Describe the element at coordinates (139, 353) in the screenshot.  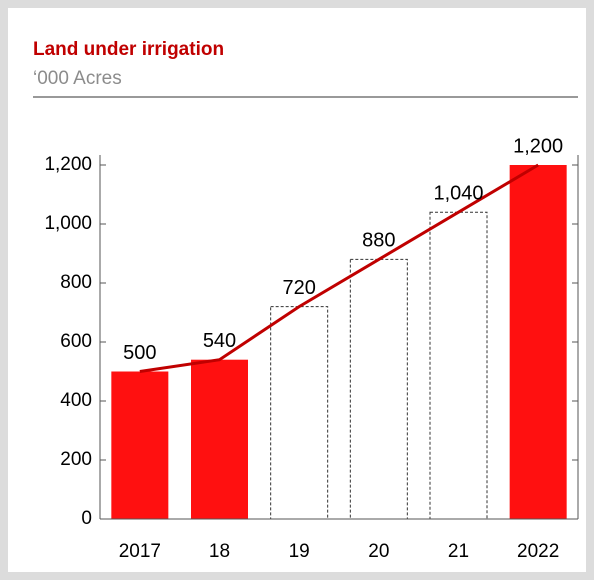
I see `data-label: 500` at that location.